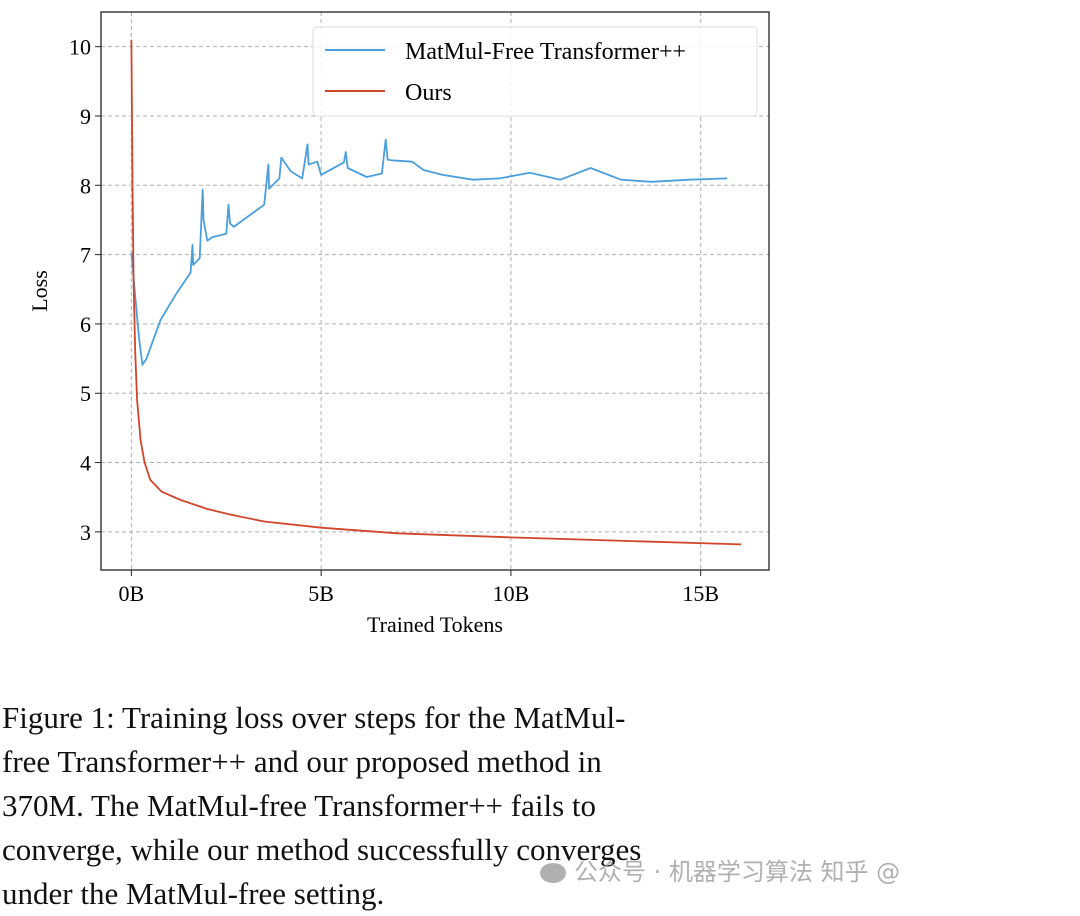 This screenshot has height=916, width=1080. I want to click on y-axis-label: Loss, so click(39, 291).